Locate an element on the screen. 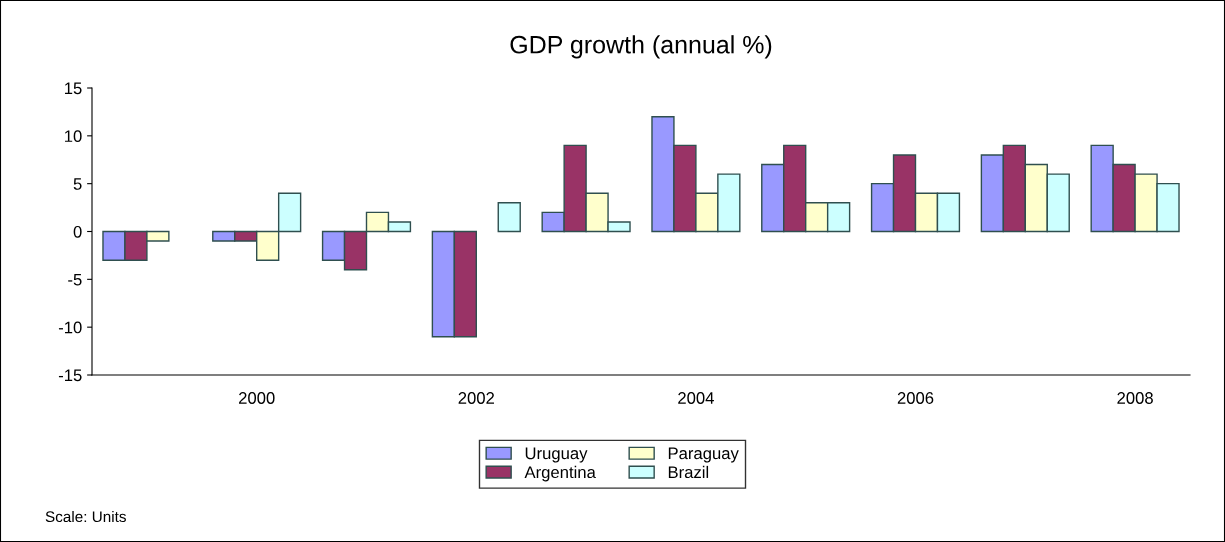 This screenshot has height=542, width=1225. y-tick-label: 0 is located at coordinates (77, 231).